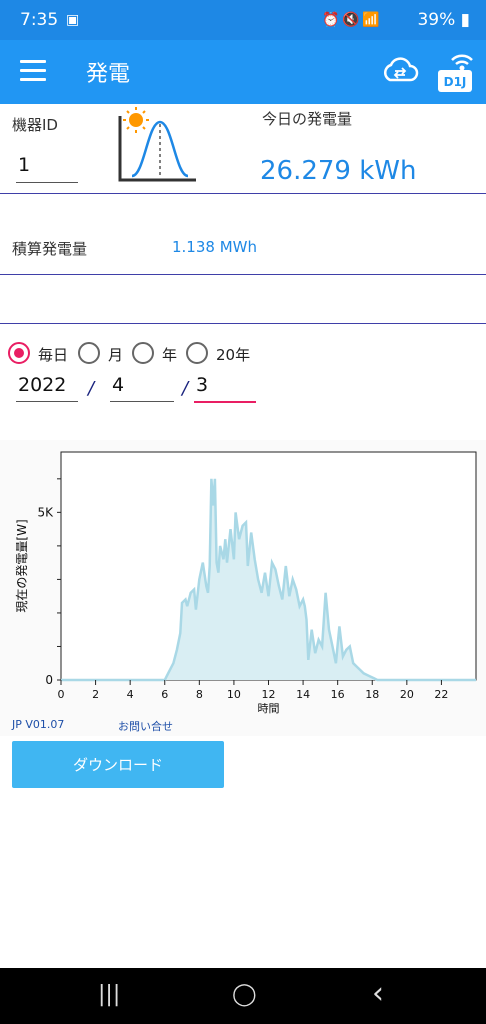  What do you see at coordinates (197, 353) in the screenshot?
I see `radio-20years` at bounding box center [197, 353].